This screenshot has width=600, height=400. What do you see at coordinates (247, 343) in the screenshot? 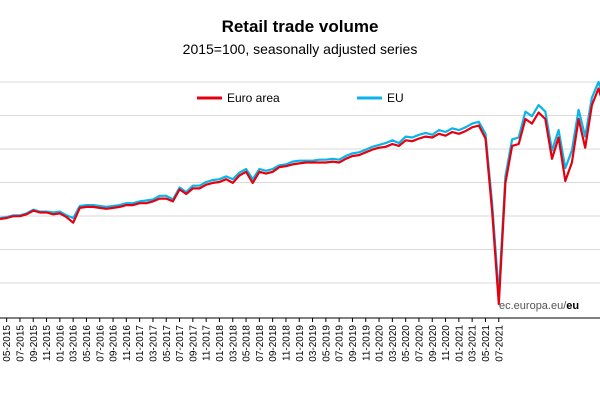
I see `x-tick-label: 05-2018` at bounding box center [247, 343].